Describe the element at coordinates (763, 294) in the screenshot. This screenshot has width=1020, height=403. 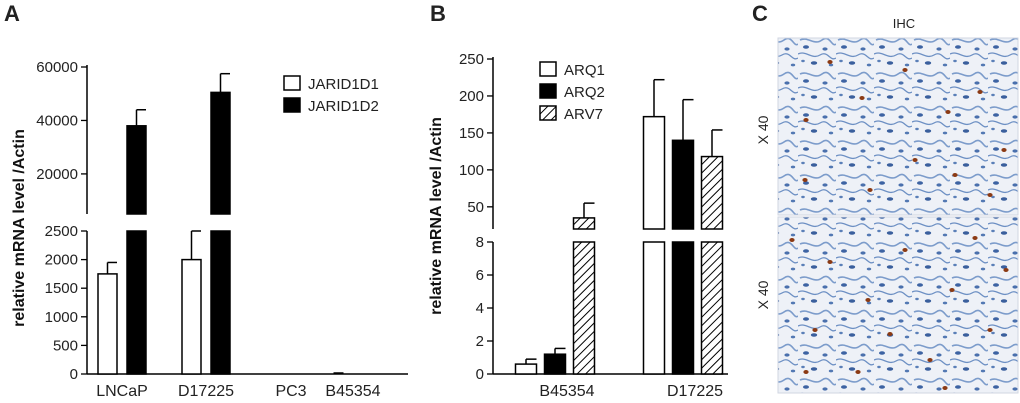
I see `ihc-bottom-magnification: X 40` at that location.